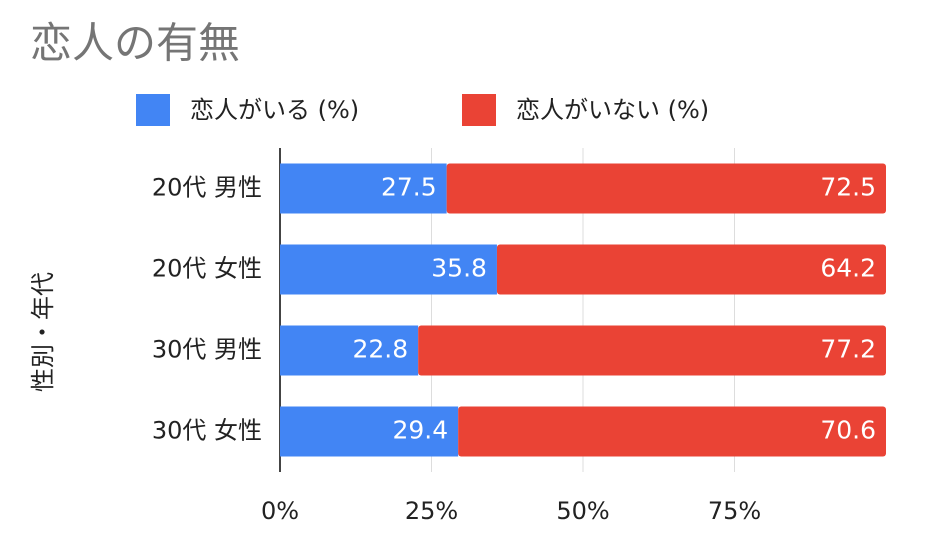  I want to click on data-label: 27.5, so click(409, 187).